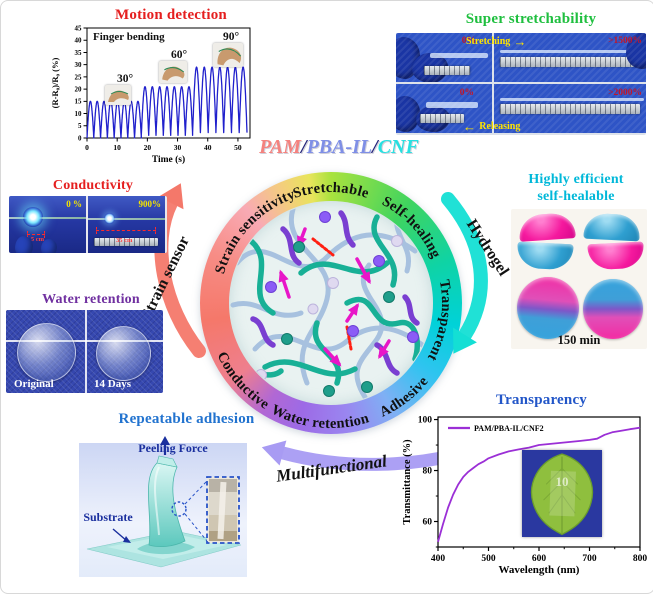 Image resolution: width=653 pixels, height=594 pixels. What do you see at coordinates (80, 126) in the screenshot?
I see `y-tick-label: 5` at bounding box center [80, 126].